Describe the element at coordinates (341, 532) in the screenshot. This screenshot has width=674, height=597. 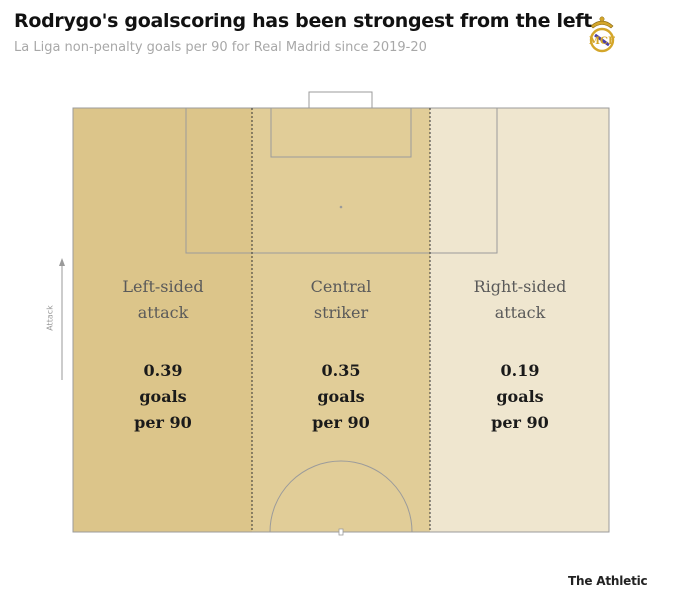
I see `centre-spot` at that location.